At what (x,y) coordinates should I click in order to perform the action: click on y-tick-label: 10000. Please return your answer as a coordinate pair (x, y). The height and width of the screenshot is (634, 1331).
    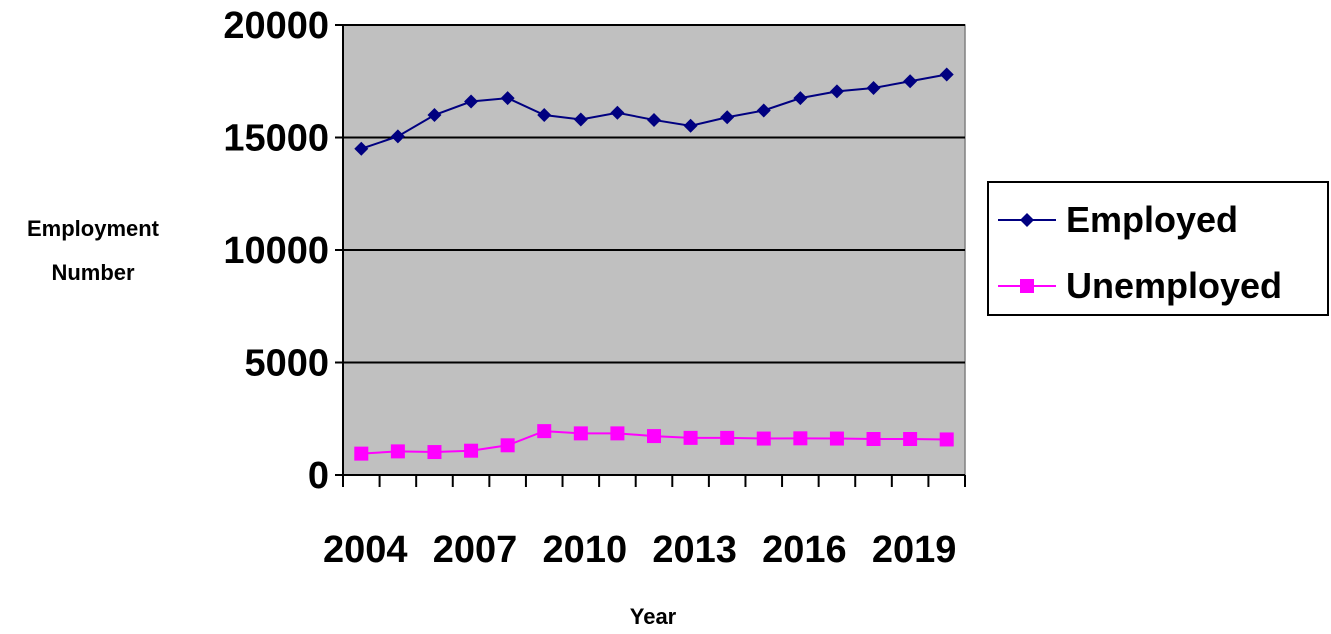
    Looking at the image, I should click on (276, 251).